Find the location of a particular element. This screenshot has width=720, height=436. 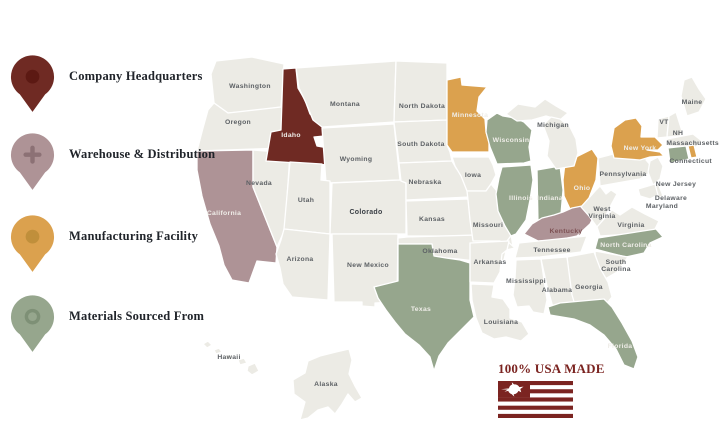

legend-label-company-headquarters: Company Headquarters is located at coordinates (136, 76).